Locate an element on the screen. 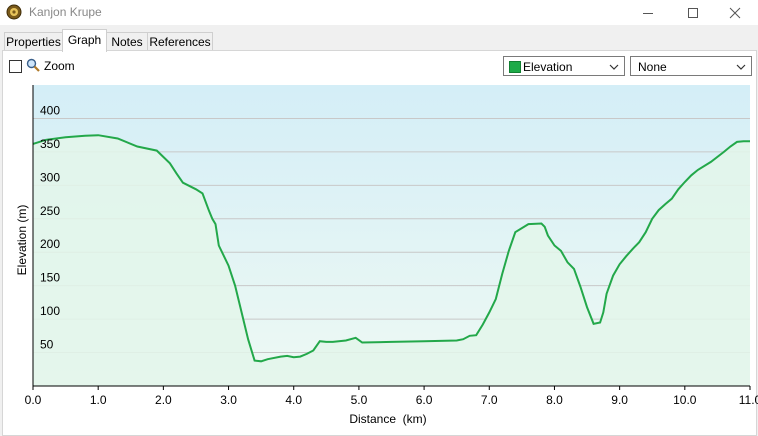  close-icon is located at coordinates (735, 12).